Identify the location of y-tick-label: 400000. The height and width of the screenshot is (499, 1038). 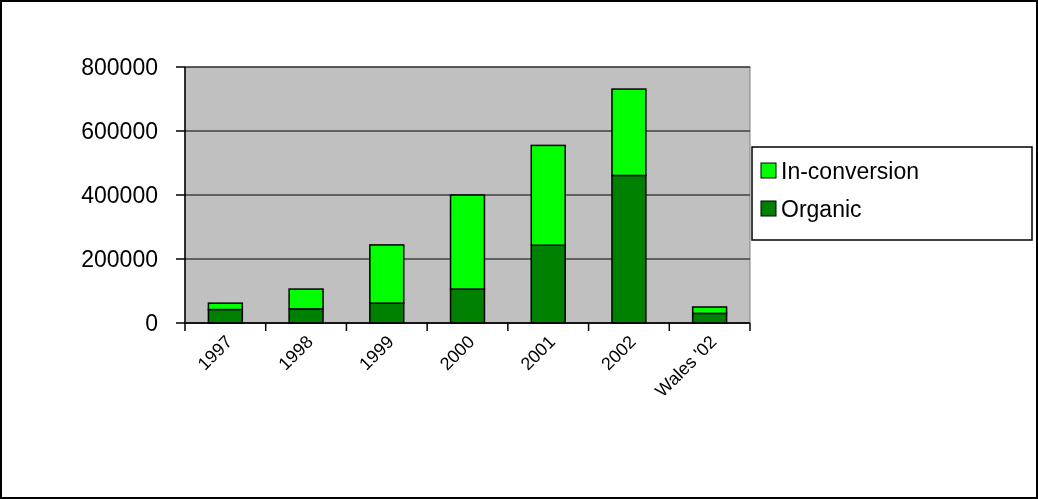
(119, 195).